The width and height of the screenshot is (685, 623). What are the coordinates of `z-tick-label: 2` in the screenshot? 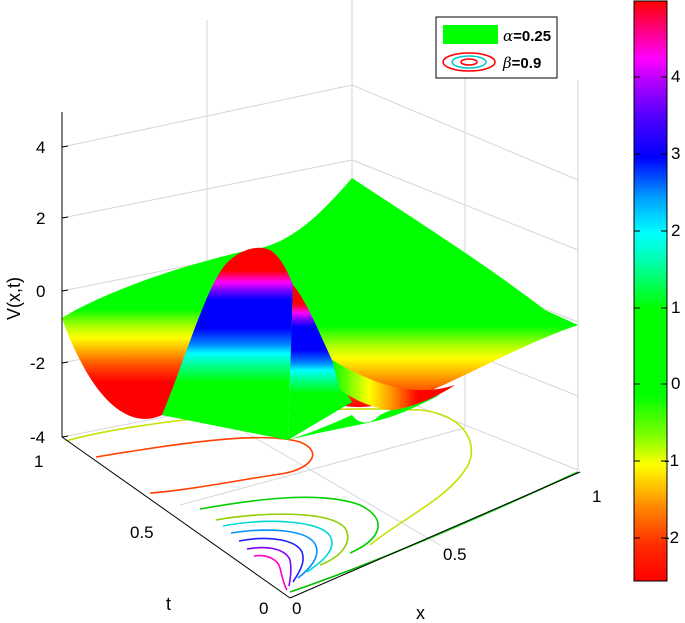 It's located at (40, 218).